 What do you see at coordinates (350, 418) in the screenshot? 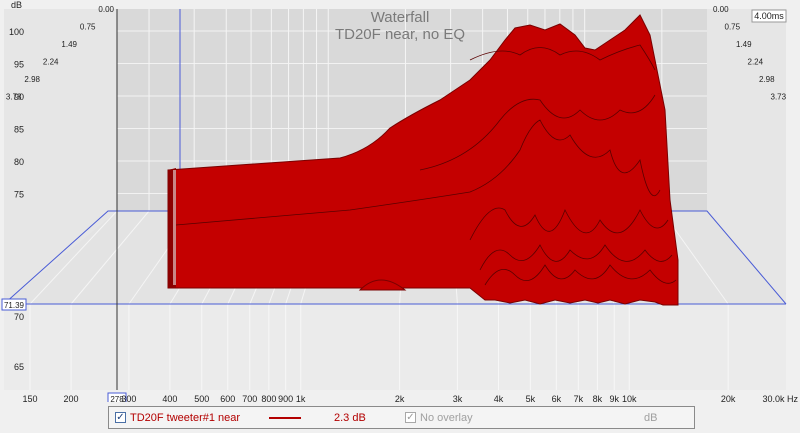
I see `series-value: 2.3 dB` at bounding box center [350, 418].